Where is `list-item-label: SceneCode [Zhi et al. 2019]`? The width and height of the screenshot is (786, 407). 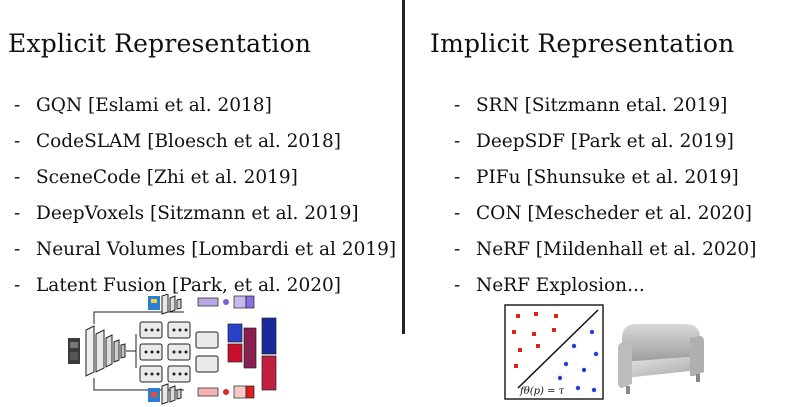
list-item-label: SceneCode [Zhi et al. 2019] is located at coordinates (167, 177).